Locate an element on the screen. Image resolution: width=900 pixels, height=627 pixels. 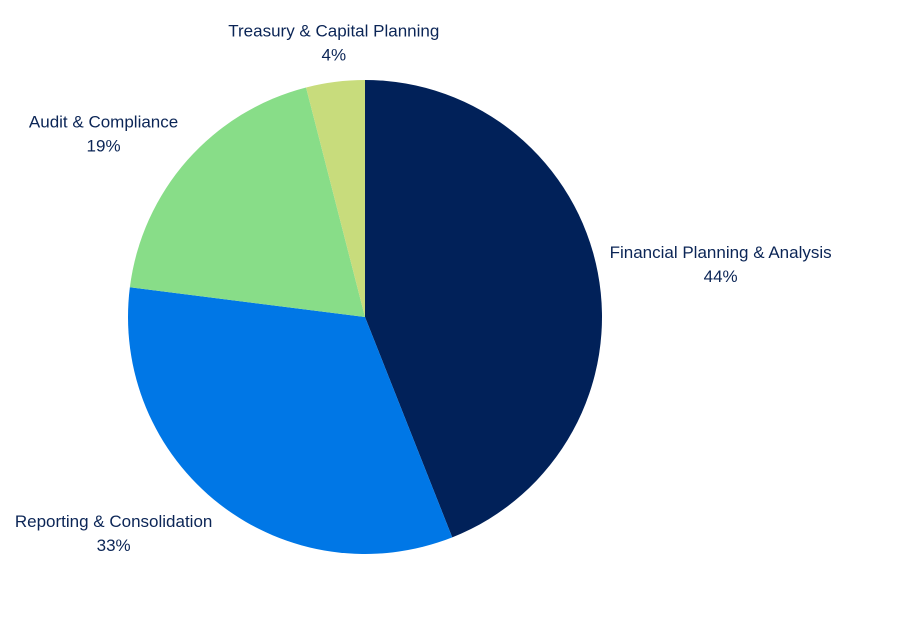
slice-value-label: 44% is located at coordinates (721, 276).